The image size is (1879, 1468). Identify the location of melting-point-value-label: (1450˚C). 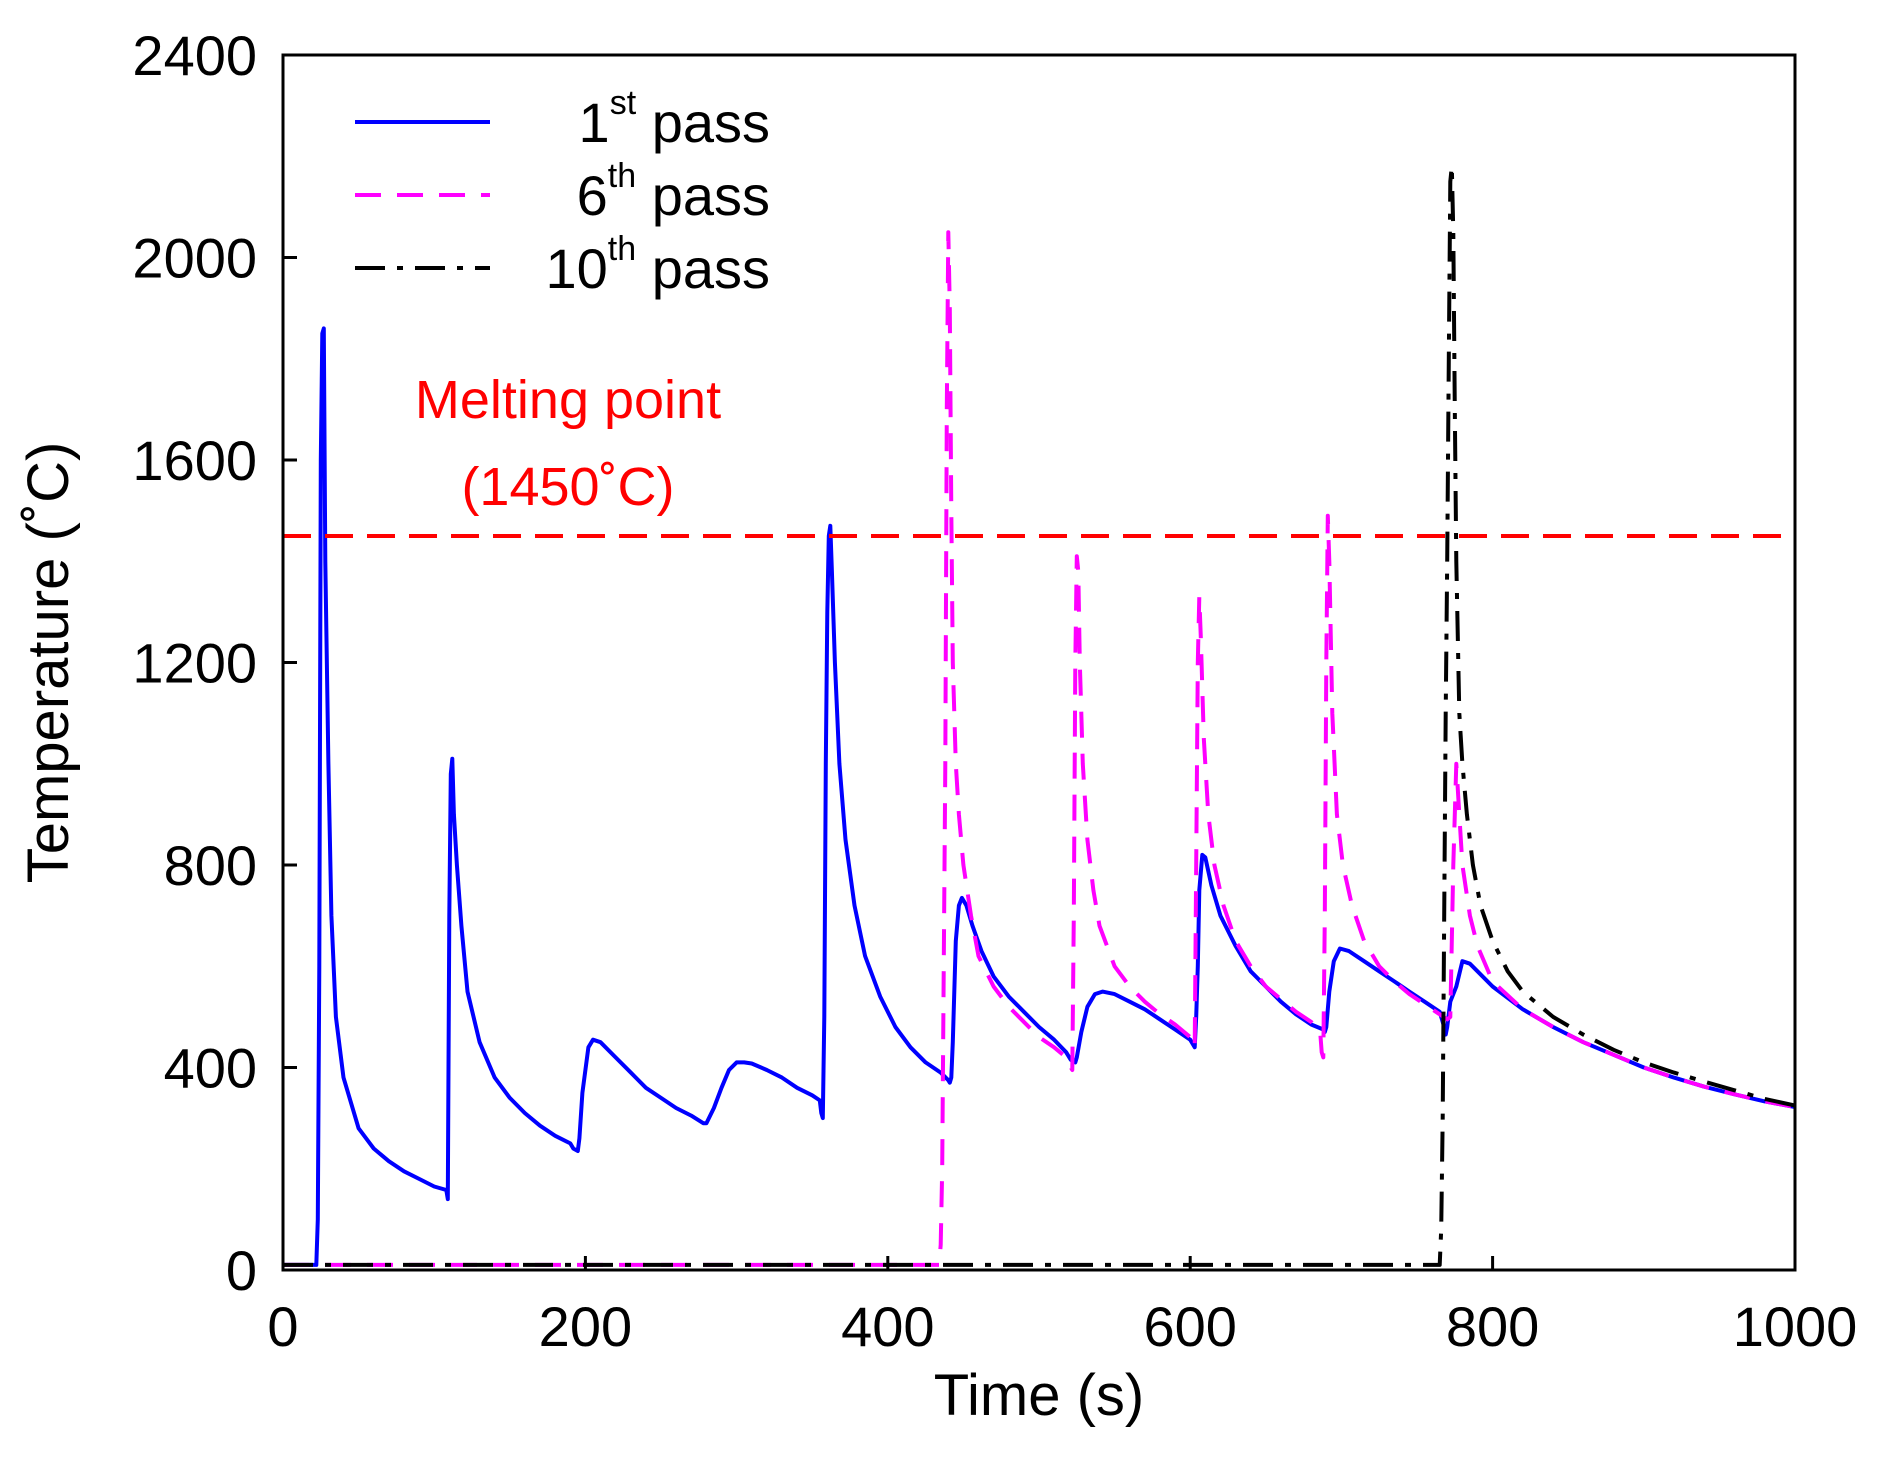
(567, 487).